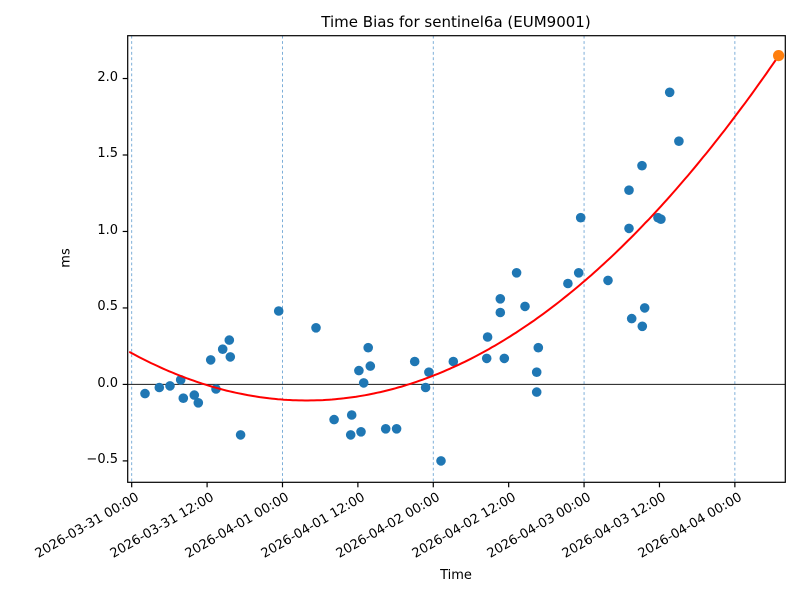 This screenshot has width=800, height=600. I want to click on y-tick-label: 0.5, so click(107, 307).